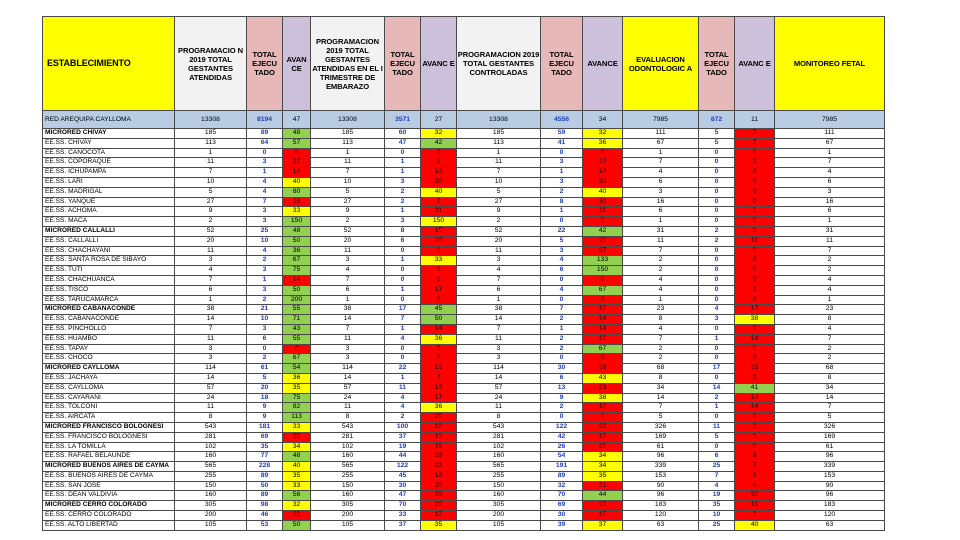 The height and width of the screenshot is (540, 960). What do you see at coordinates (296, 172) in the screenshot?
I see `avance-cell: 14` at bounding box center [296, 172].